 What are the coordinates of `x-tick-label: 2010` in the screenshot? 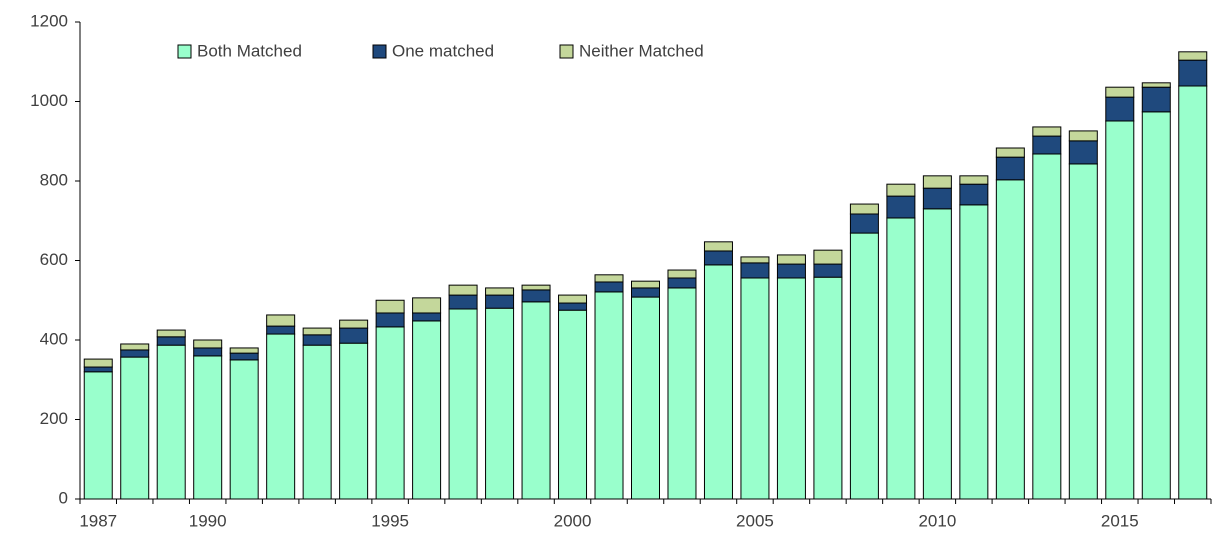 It's located at (937, 520).